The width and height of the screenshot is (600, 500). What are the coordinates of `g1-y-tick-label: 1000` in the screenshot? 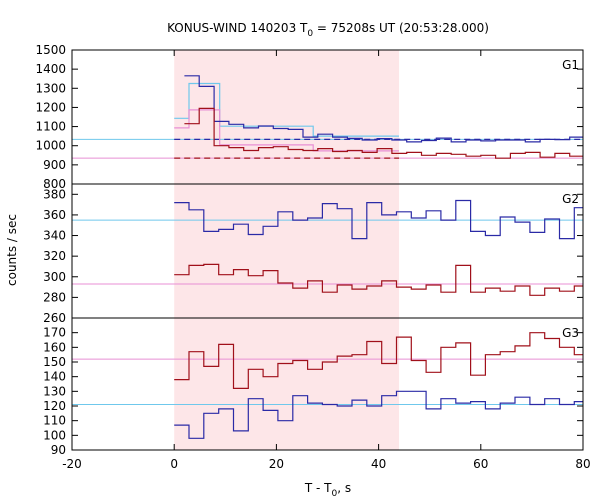 It's located at (50, 146).